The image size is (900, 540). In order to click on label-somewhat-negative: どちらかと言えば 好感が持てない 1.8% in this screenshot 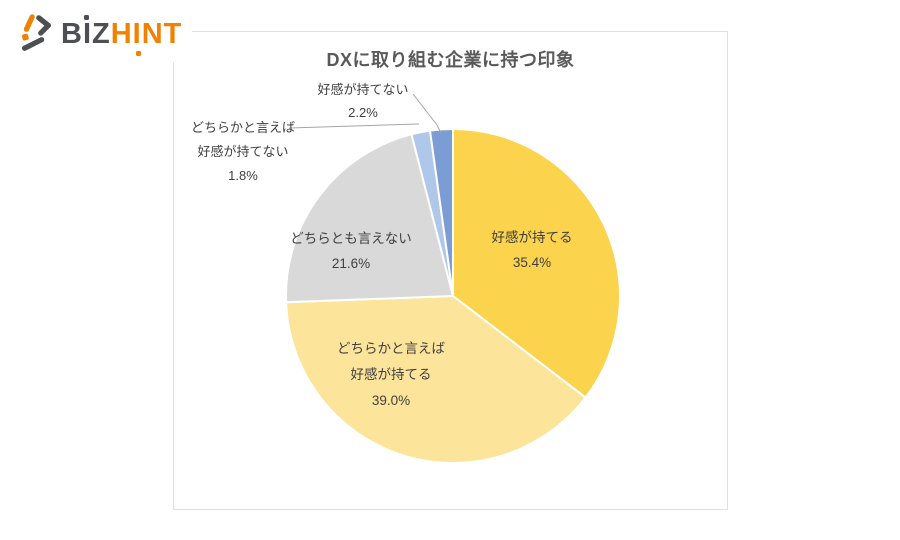, I will do `click(243, 152)`.